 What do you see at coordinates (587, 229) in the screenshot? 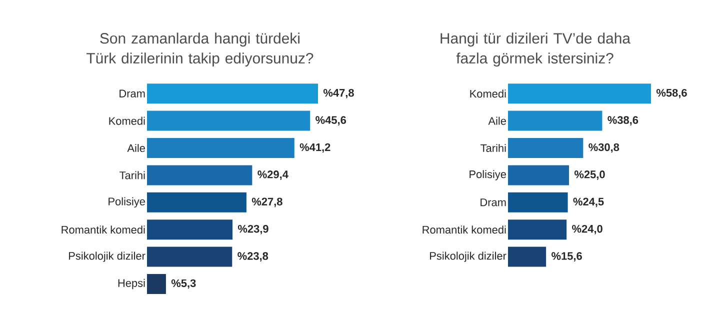
I see `data-label: %24,0` at bounding box center [587, 229].